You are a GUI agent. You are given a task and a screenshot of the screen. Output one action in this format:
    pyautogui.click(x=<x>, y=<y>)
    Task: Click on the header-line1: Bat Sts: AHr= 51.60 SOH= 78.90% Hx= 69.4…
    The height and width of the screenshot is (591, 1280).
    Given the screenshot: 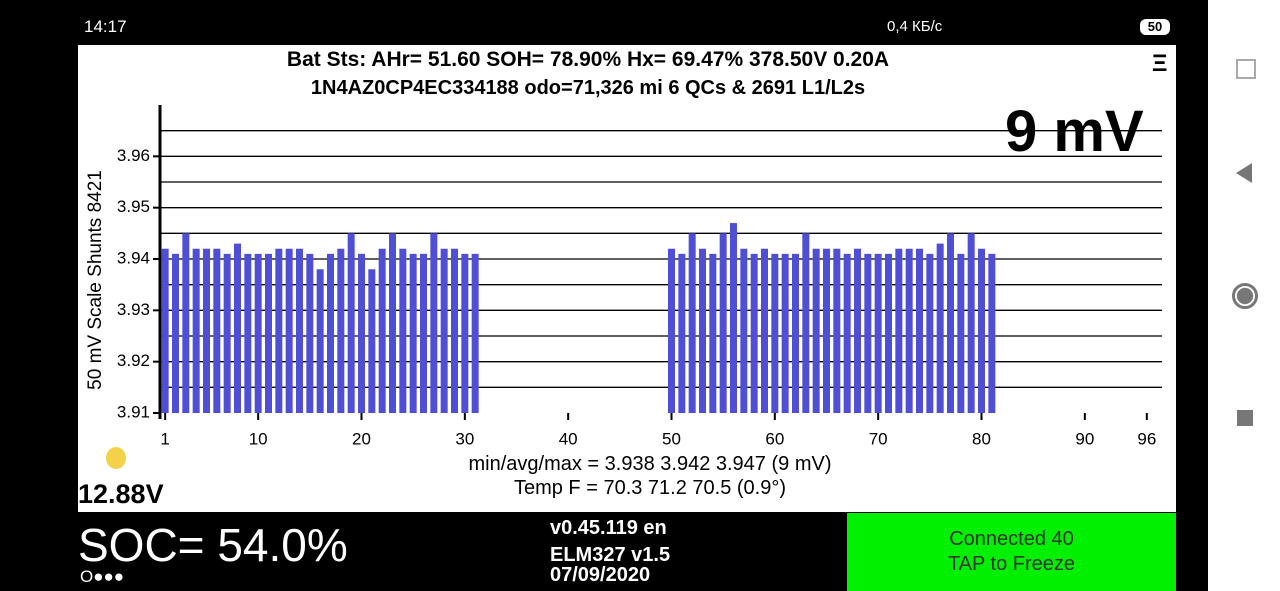 What is the action you would take?
    pyautogui.click(x=588, y=59)
    